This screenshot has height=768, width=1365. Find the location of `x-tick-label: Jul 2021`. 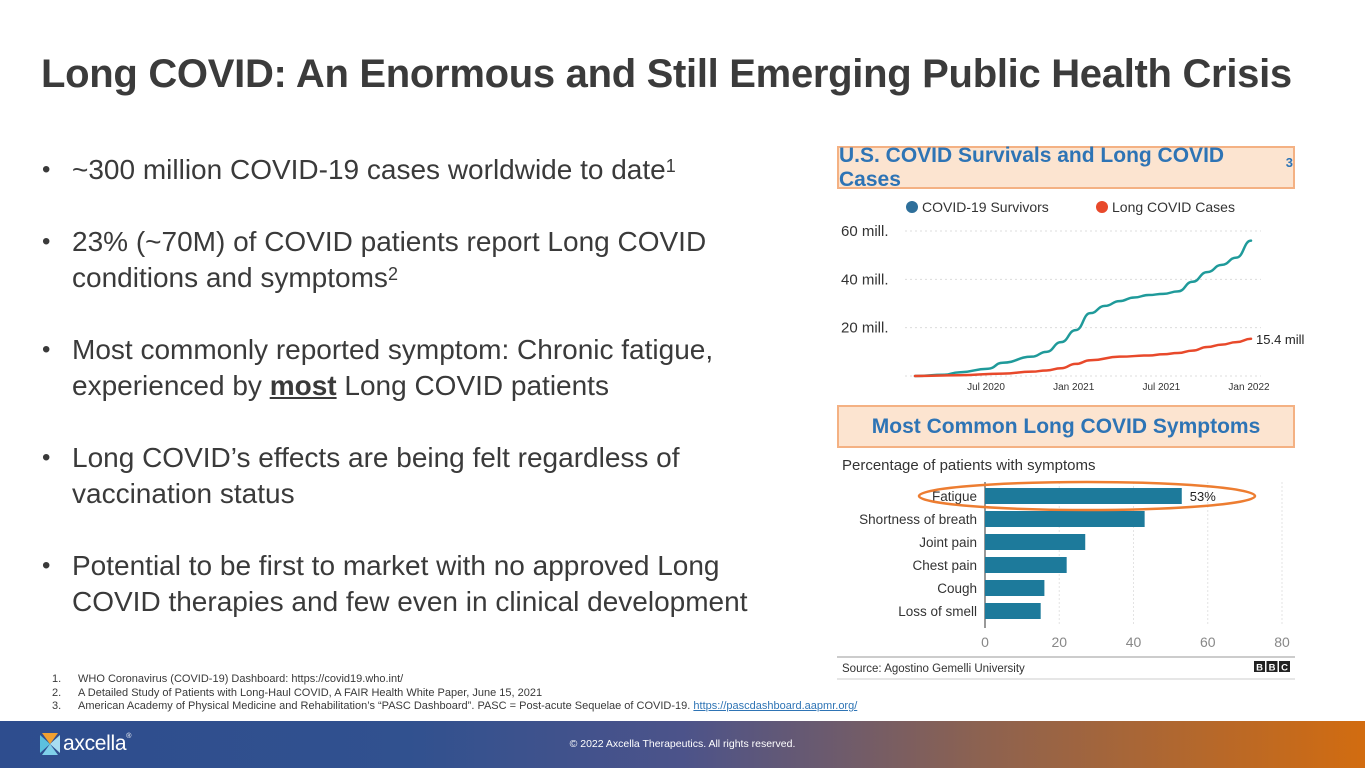

x-tick-label: Jul 2021 is located at coordinates (1161, 387).